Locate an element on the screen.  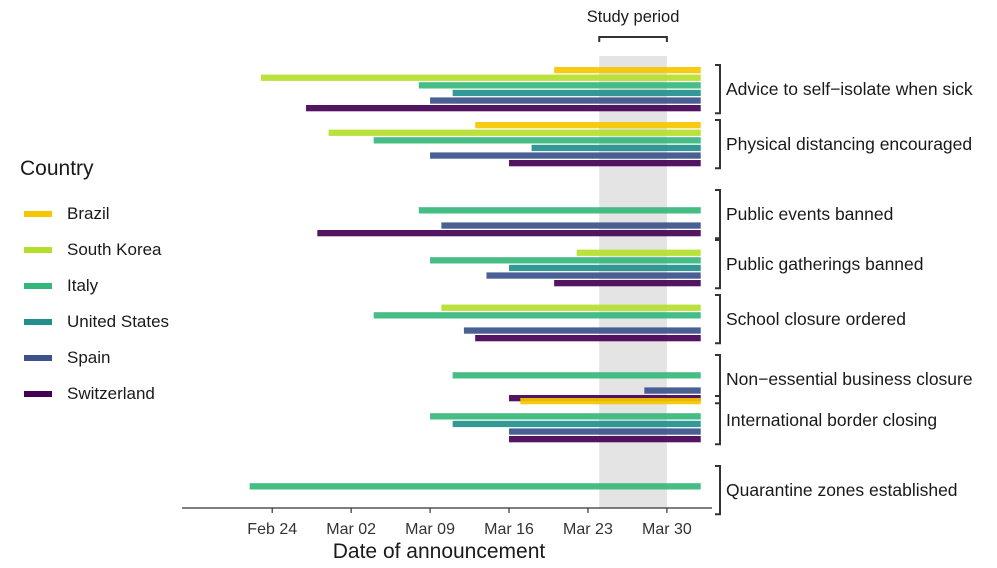
legend-label: Spain is located at coordinates (89, 357).